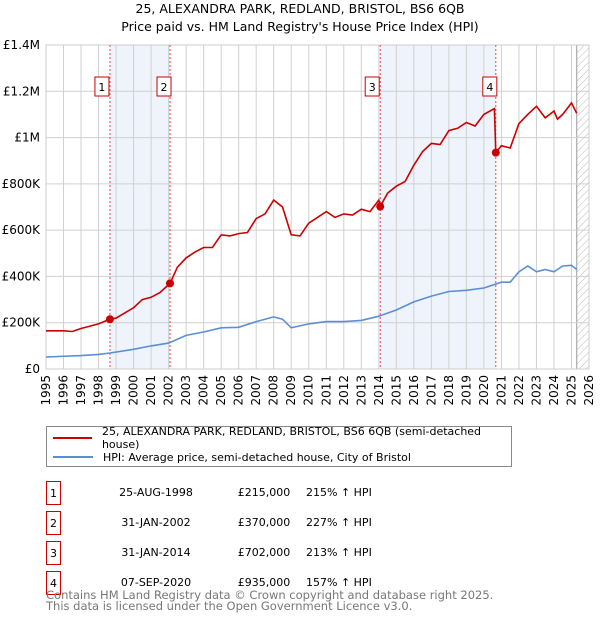 This screenshot has width=600, height=620. Describe the element at coordinates (264, 522) in the screenshot. I see `sale-price: £370,000` at that location.